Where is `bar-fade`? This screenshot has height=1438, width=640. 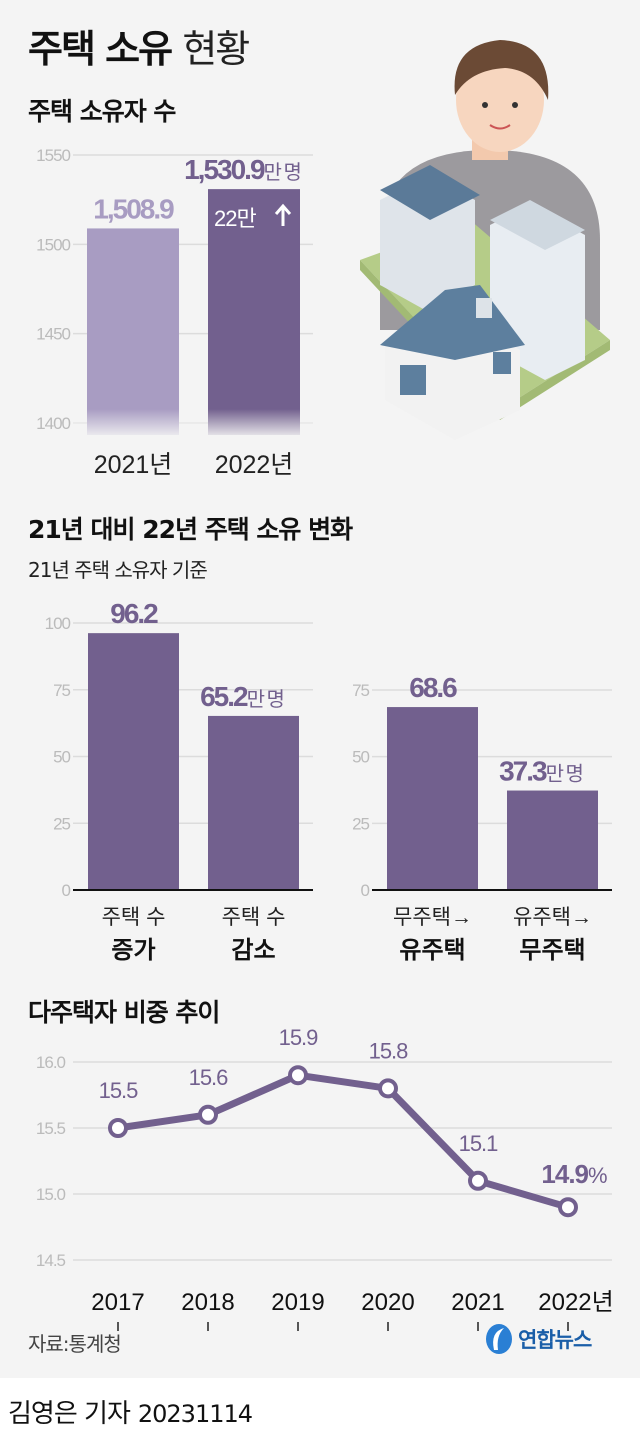
bar-fade is located at coordinates (193, 424).